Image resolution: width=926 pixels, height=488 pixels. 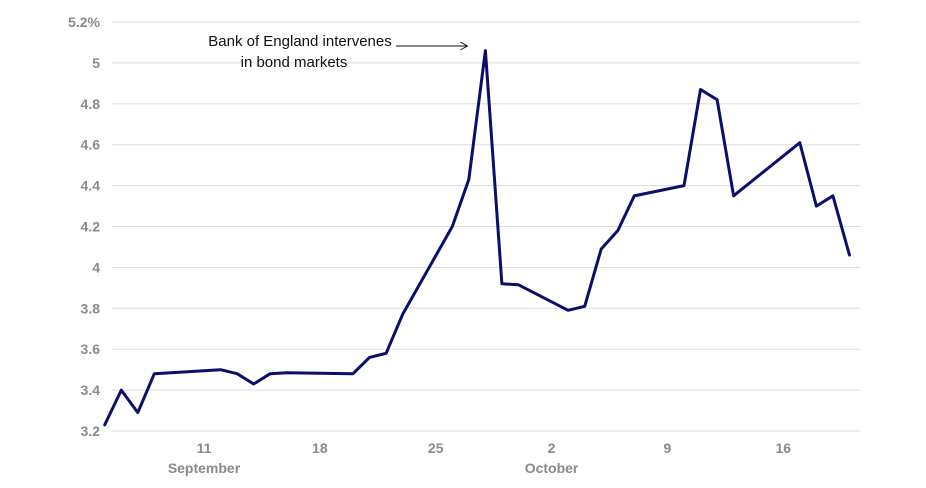 What do you see at coordinates (552, 448) in the screenshot?
I see `x-tick-label: 2` at bounding box center [552, 448].